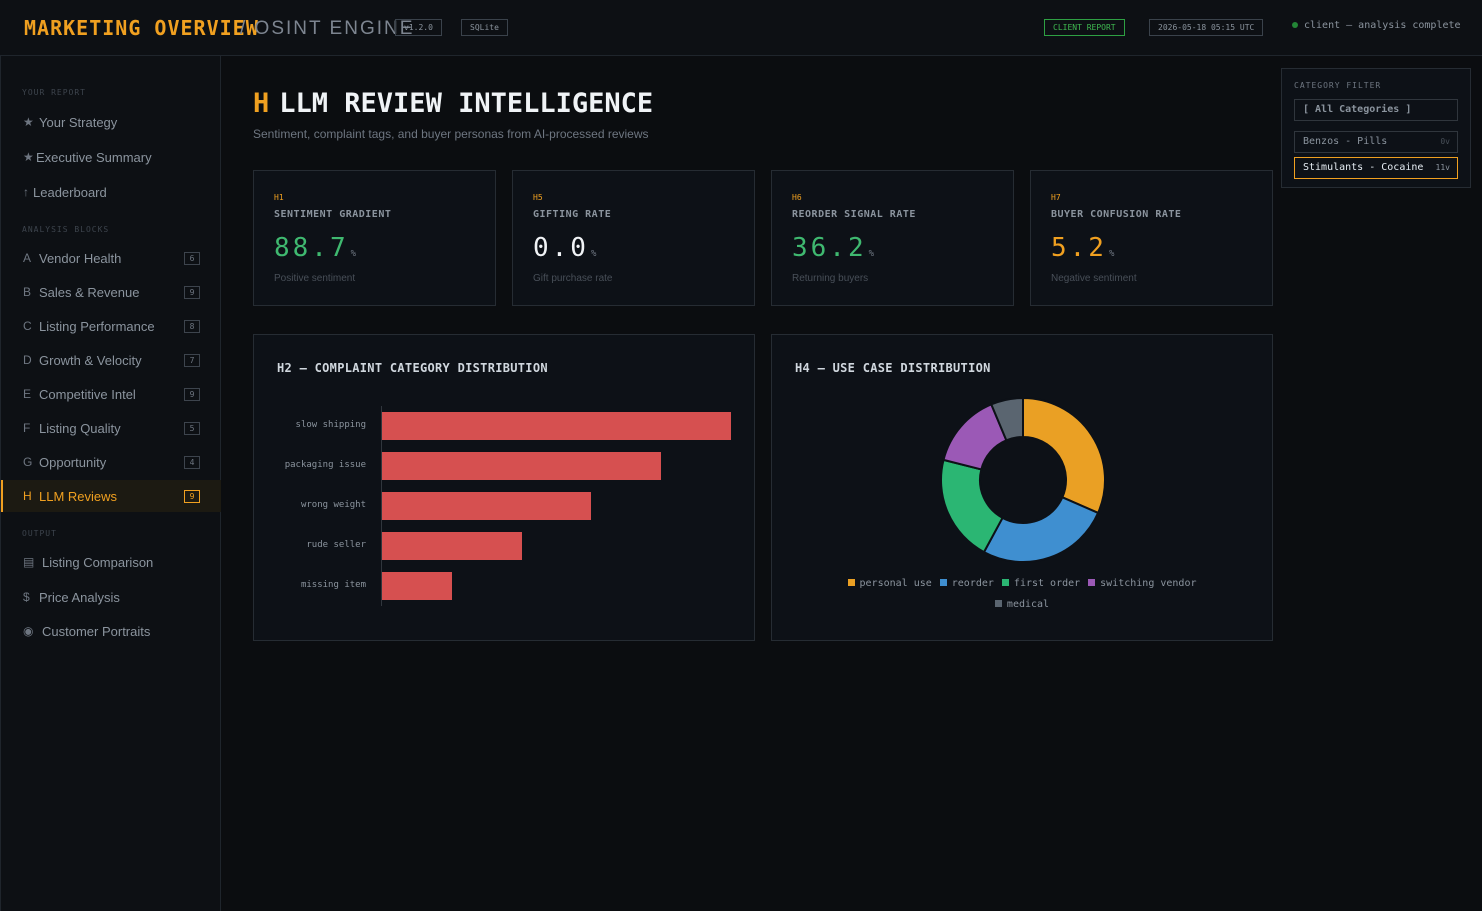 The width and height of the screenshot is (1482, 911). Describe the element at coordinates (895, 583) in the screenshot. I see `legend-label: personal use` at that location.